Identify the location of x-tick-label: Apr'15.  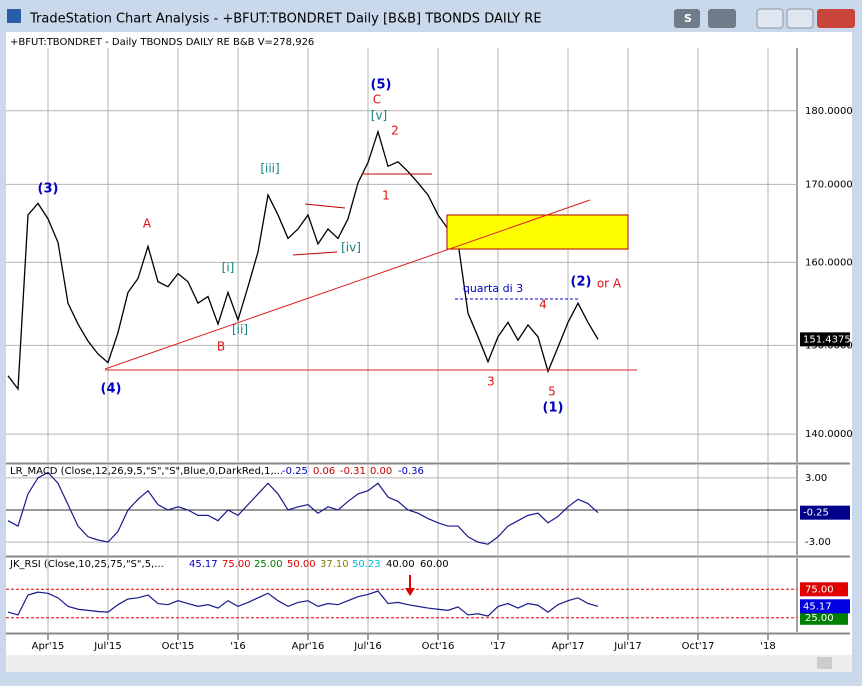
(48, 646).